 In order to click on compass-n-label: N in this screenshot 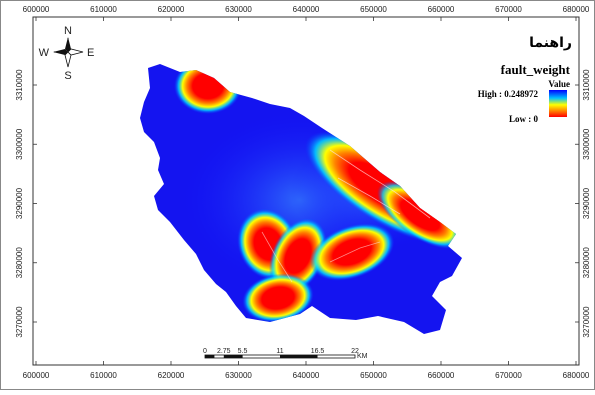, I will do `click(68, 31)`.